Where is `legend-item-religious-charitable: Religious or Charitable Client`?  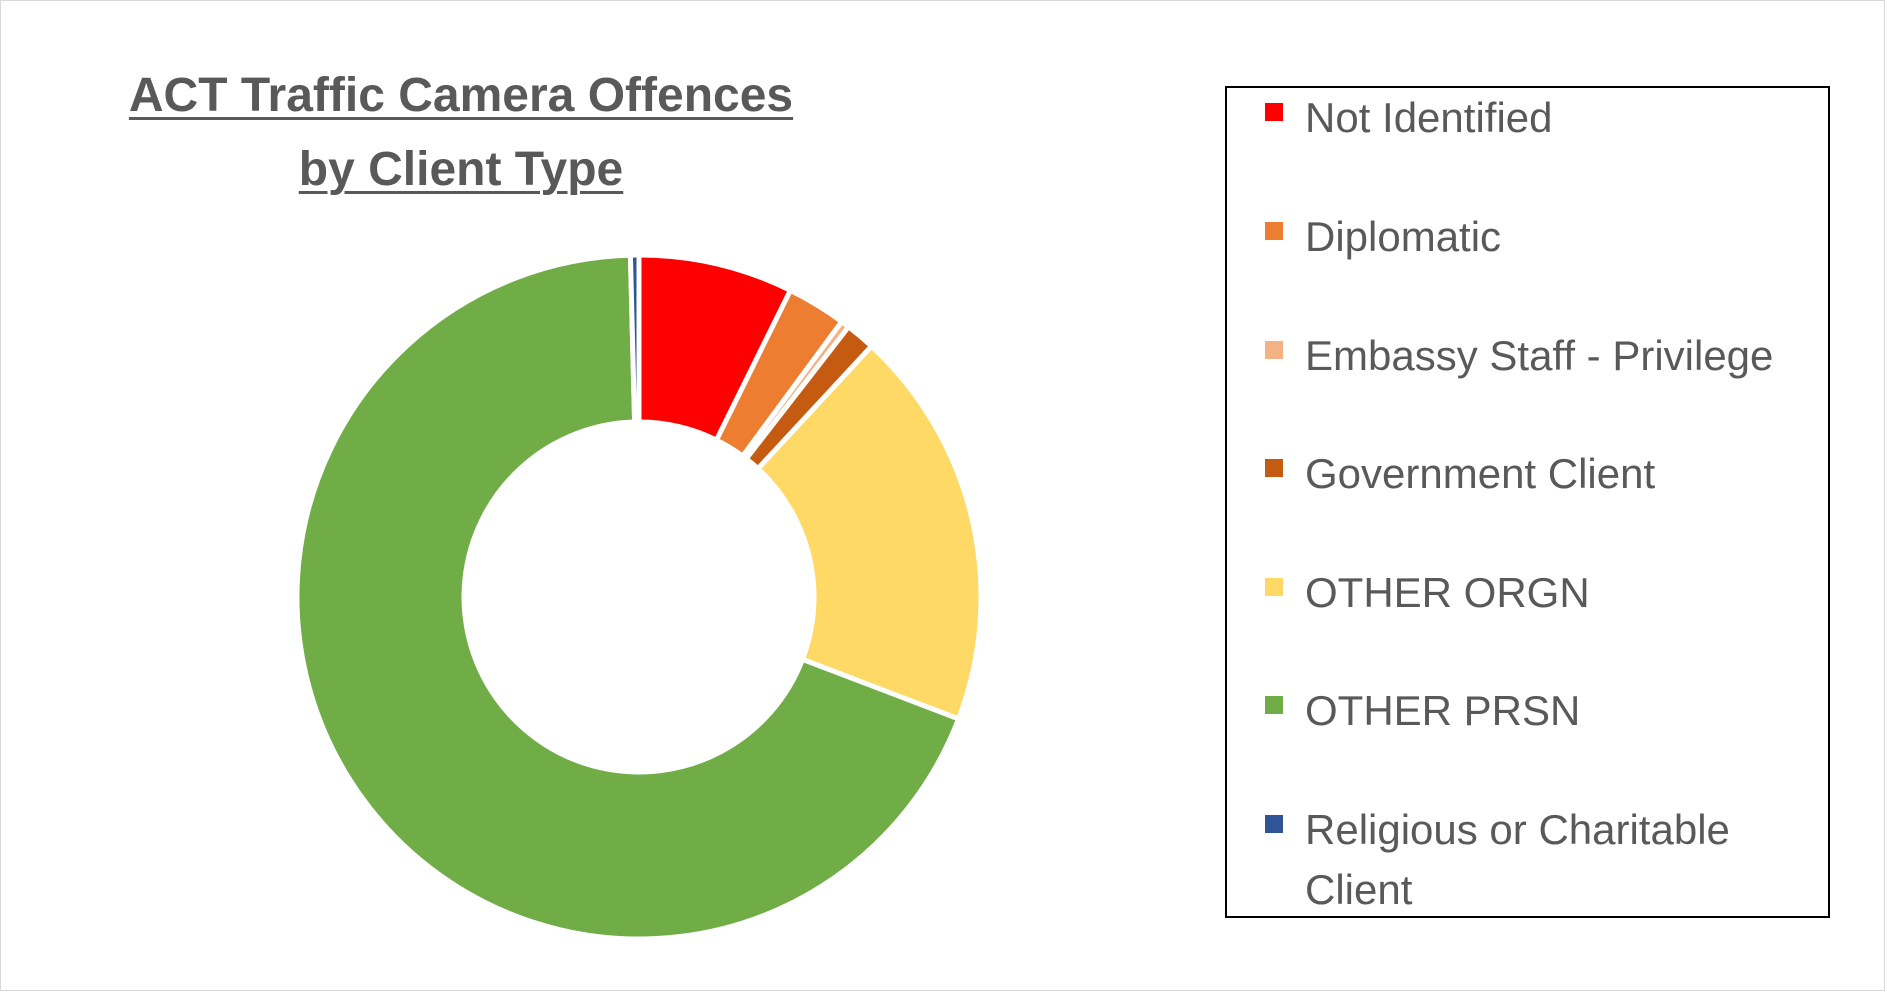
legend-item-religious-charitable: Religious or Charitable Client is located at coordinates (1535, 860).